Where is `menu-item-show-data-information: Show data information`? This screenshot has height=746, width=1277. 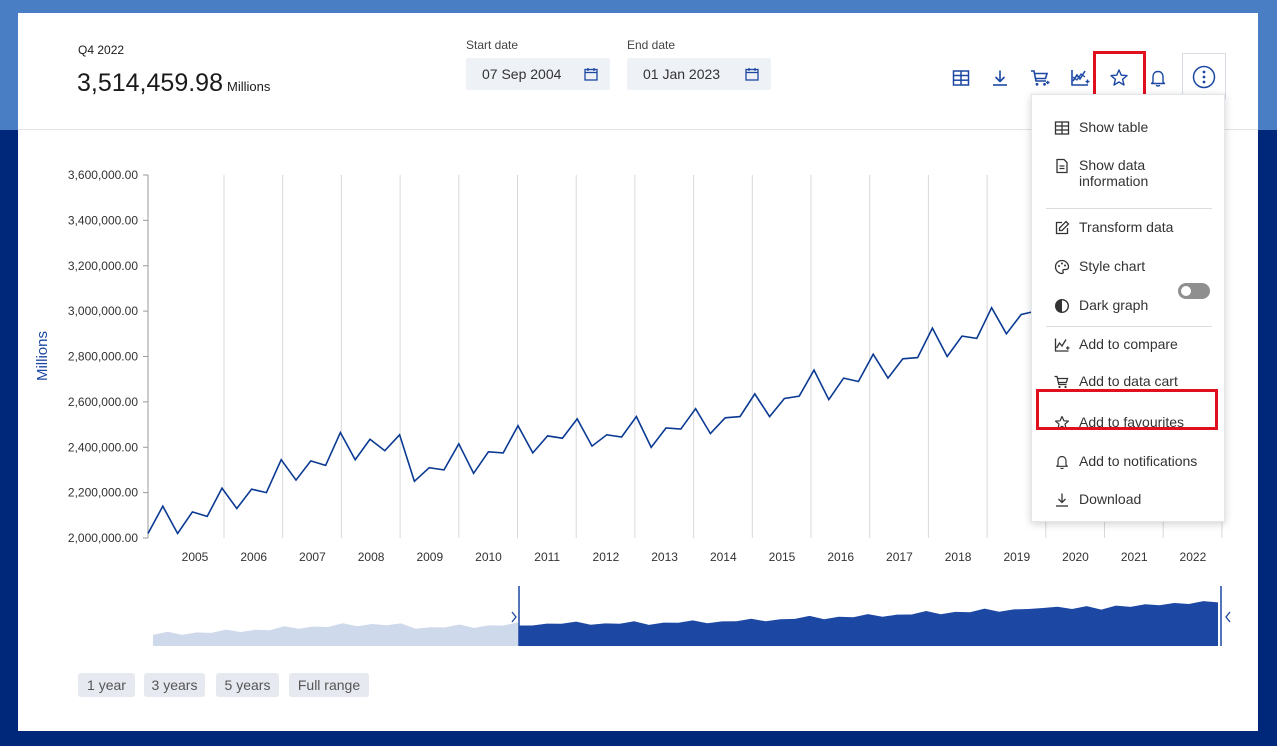 menu-item-show-data-information: Show data information is located at coordinates (1129, 173).